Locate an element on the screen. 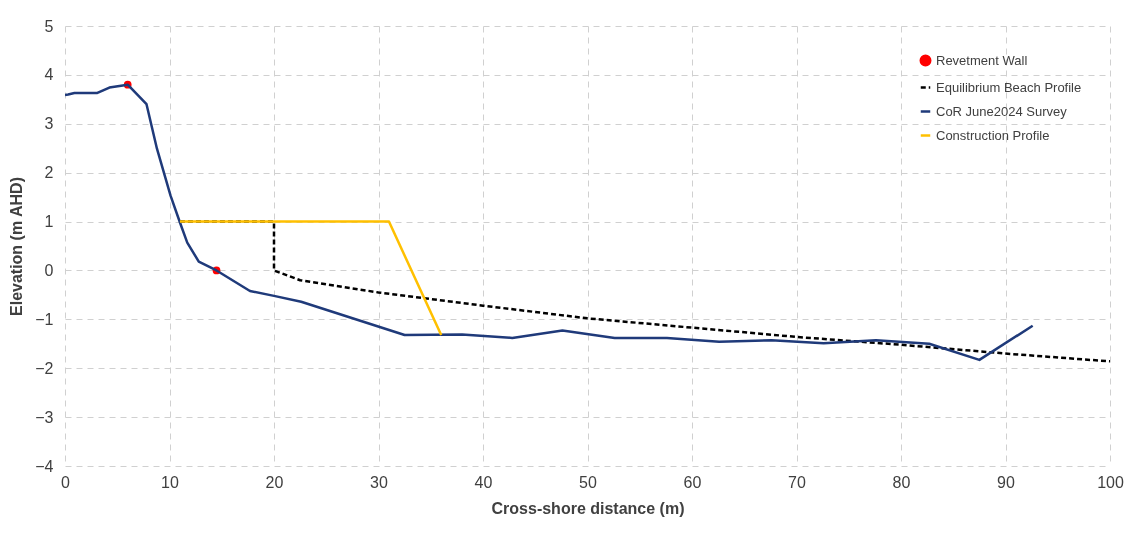 The image size is (1147, 534). x-tick-label: 20 is located at coordinates (274, 482).